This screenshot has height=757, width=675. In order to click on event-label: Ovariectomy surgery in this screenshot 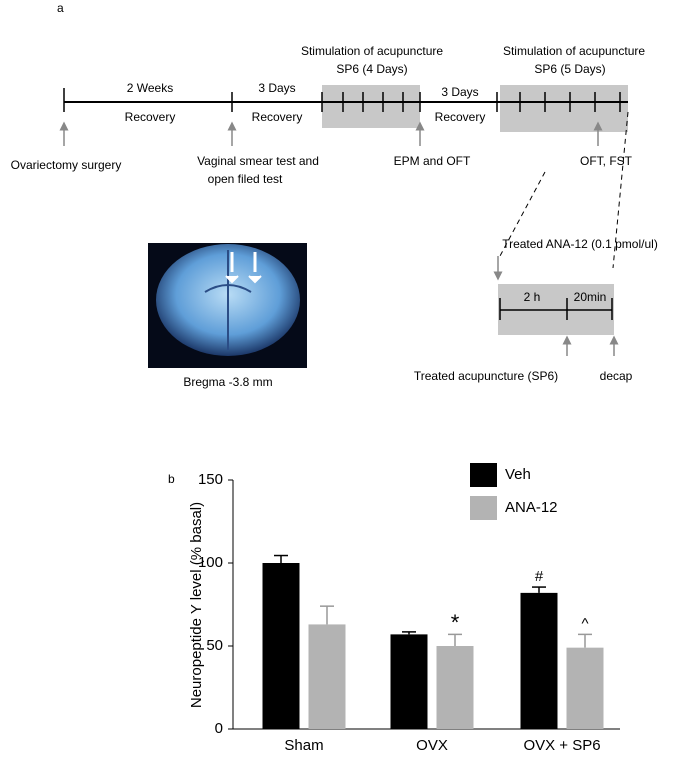, I will do `click(66, 165)`.